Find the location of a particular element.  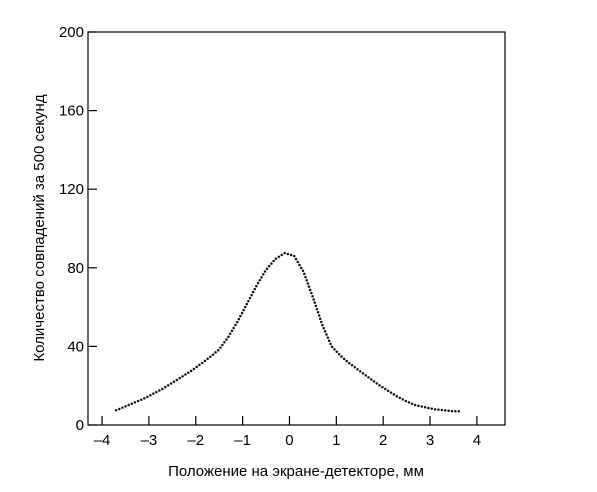

x-tick-label: 2 is located at coordinates (383, 440).